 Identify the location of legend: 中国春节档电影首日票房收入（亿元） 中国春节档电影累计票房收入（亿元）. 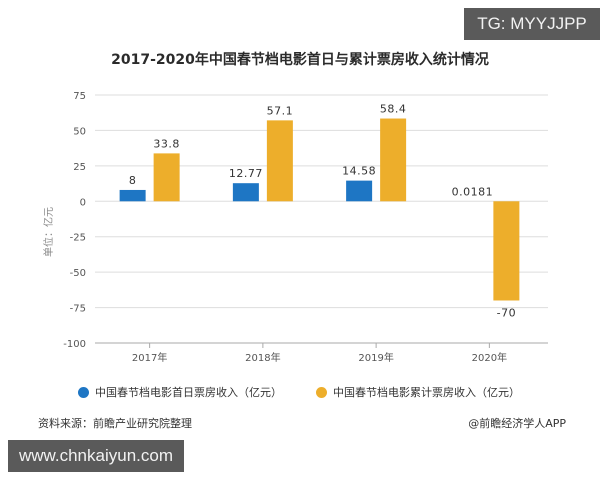
(299, 392).